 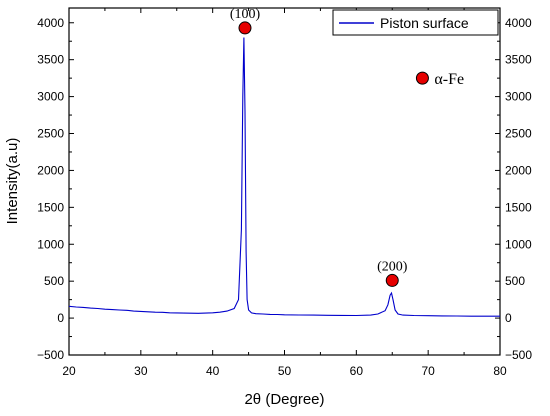 What do you see at coordinates (449, 79) in the screenshot?
I see `phase-label: α-Fe` at bounding box center [449, 79].